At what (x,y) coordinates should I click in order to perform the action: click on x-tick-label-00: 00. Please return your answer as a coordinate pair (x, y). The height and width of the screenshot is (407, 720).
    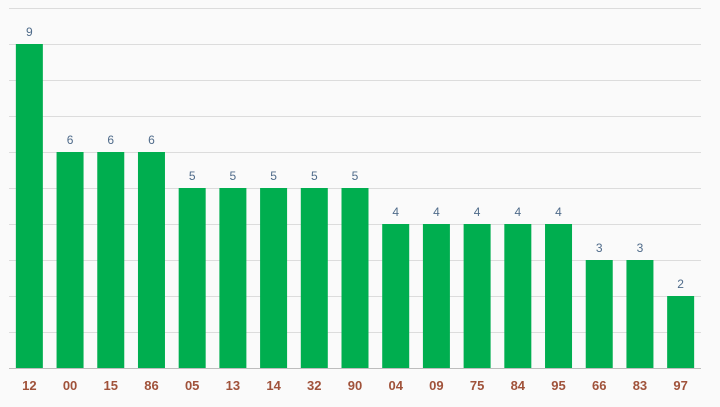
    Looking at the image, I should click on (70, 385).